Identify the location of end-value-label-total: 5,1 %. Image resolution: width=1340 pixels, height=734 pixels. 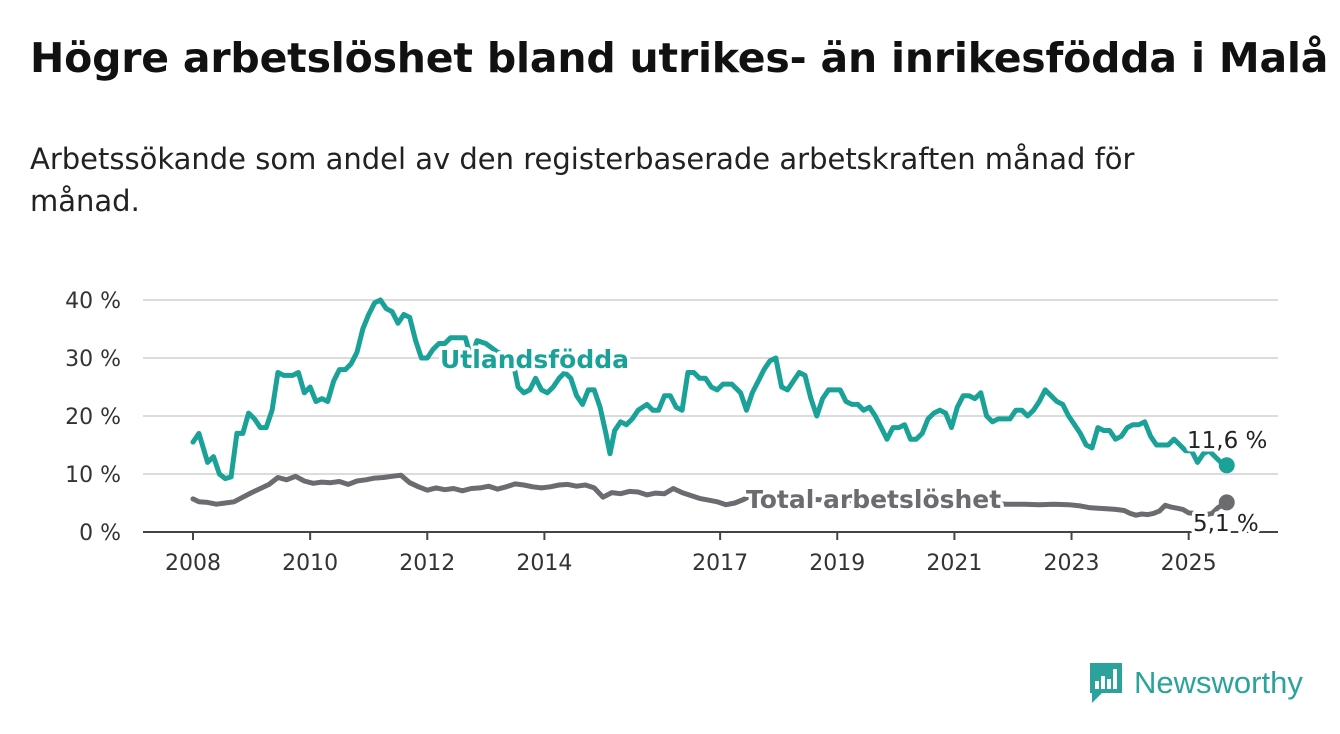
(1226, 524).